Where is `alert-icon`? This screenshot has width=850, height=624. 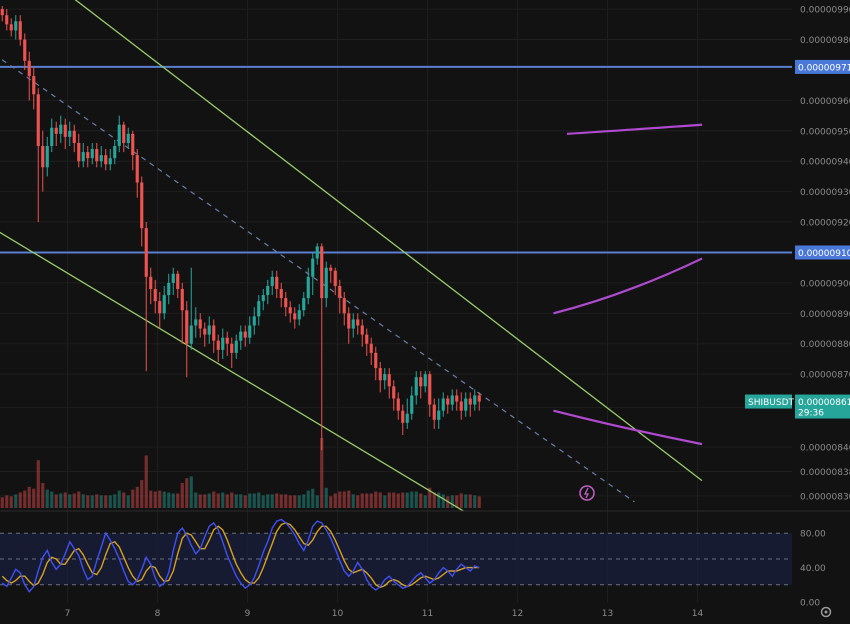 alert-icon is located at coordinates (587, 493).